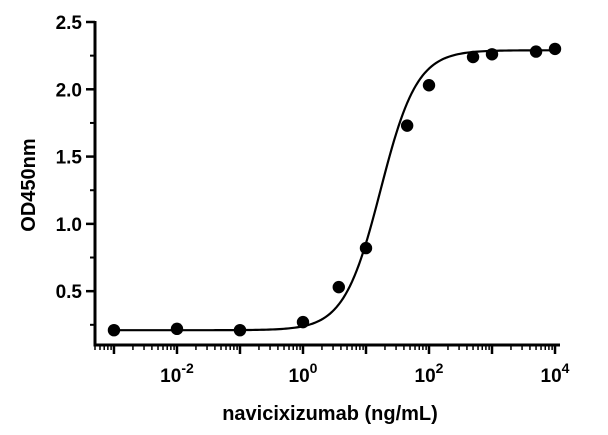 The width and height of the screenshot is (608, 435). I want to click on y-tick-label: 1.0, so click(69, 225).